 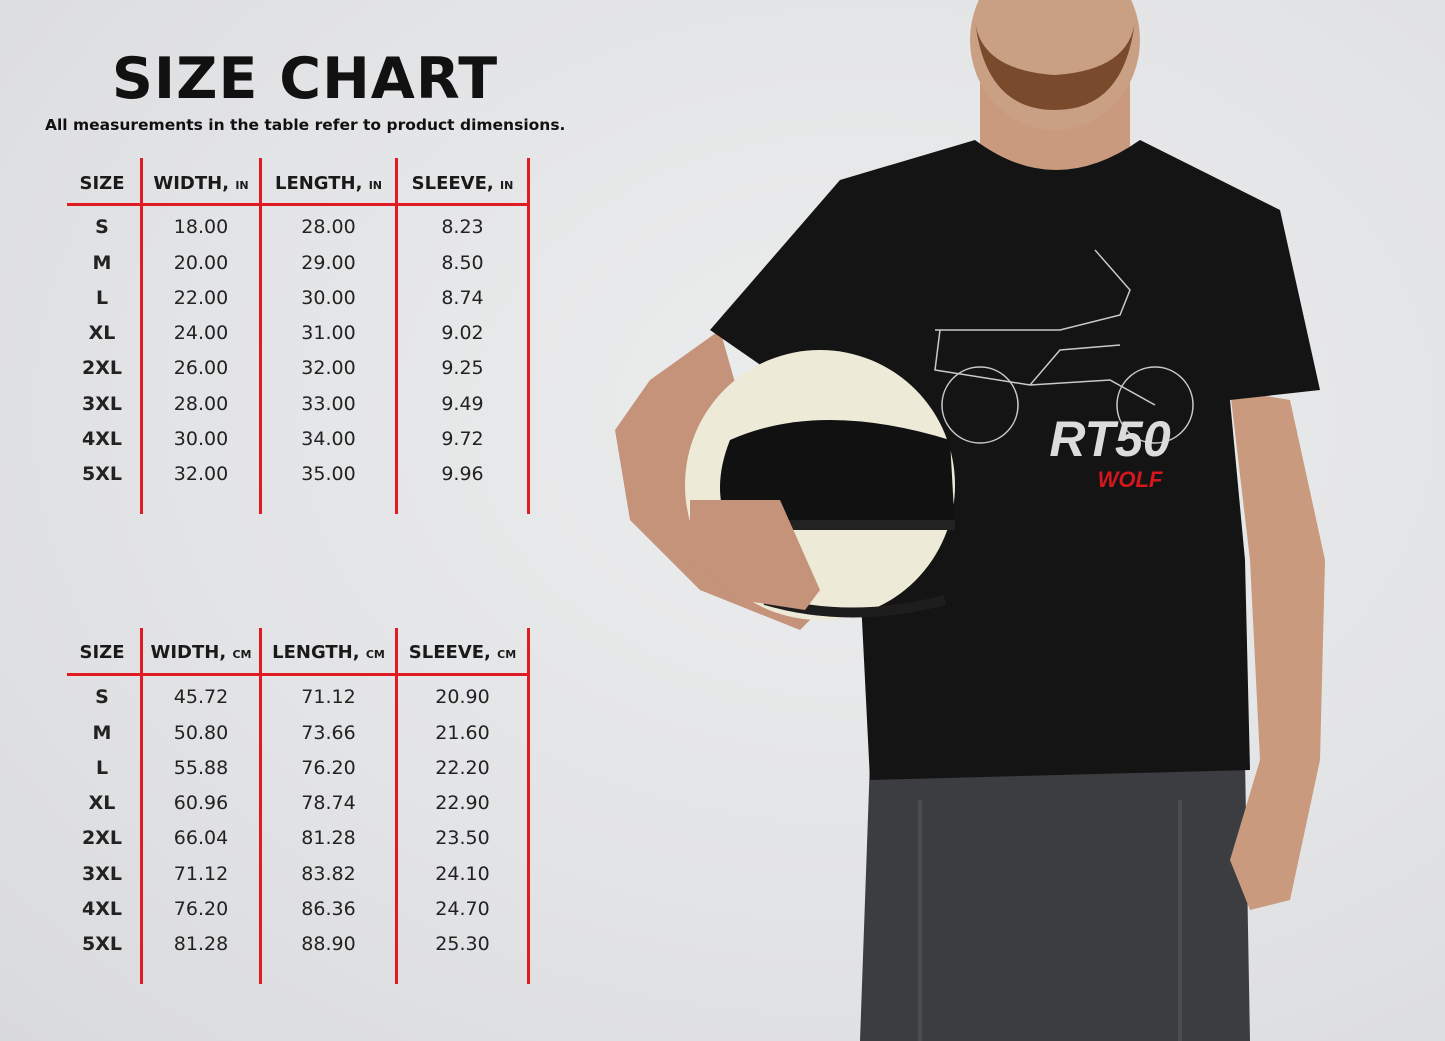 I want to click on shirt-print-model: RT50, so click(x=1110, y=439).